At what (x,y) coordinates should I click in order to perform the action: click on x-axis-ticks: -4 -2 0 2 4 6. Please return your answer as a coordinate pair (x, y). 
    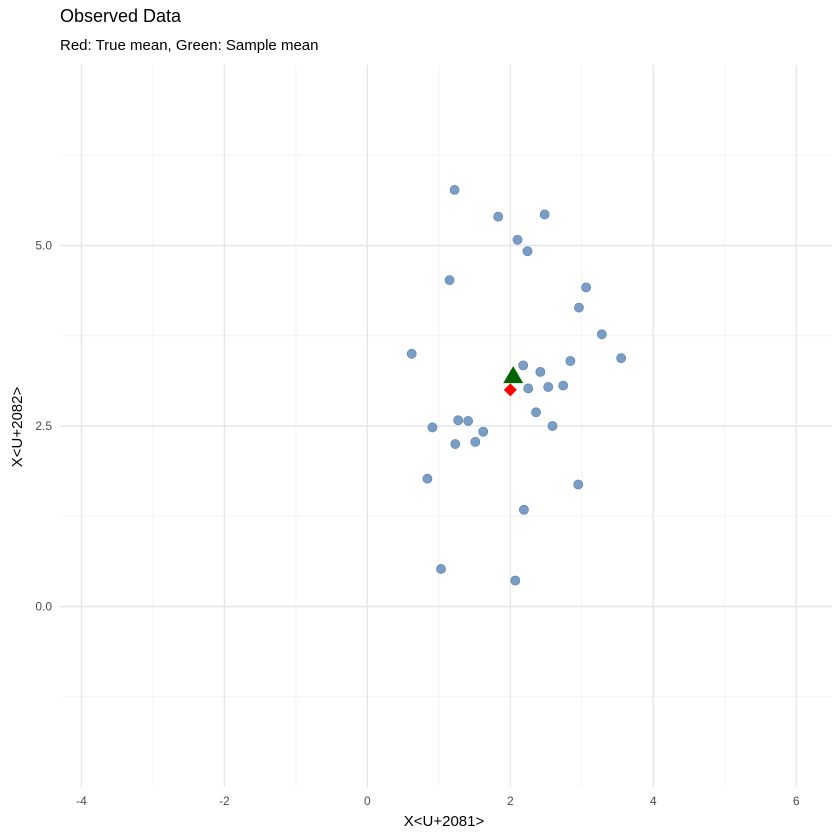
    Looking at the image, I should click on (438, 801).